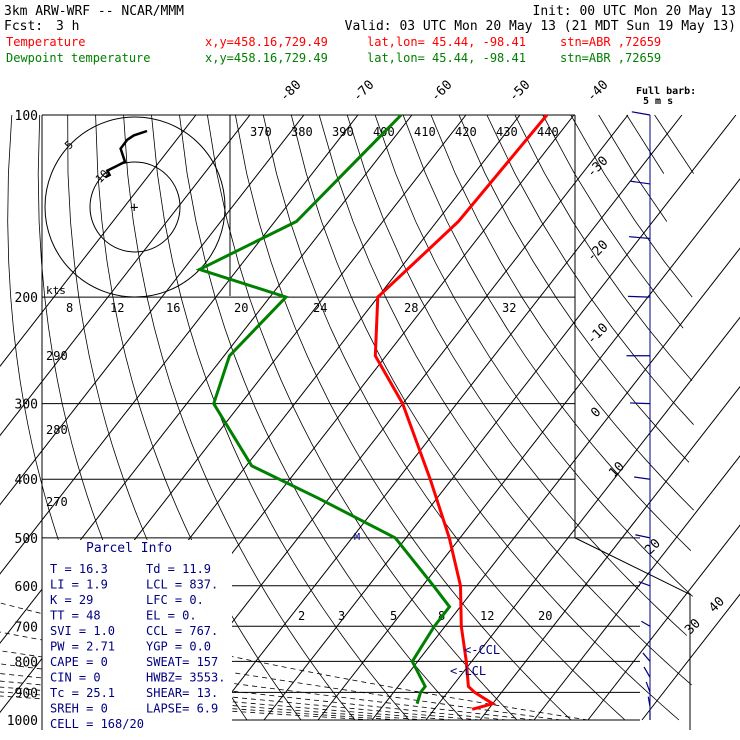  Describe the element at coordinates (548, 132) in the screenshot. I see `theta-label: 440` at that location.